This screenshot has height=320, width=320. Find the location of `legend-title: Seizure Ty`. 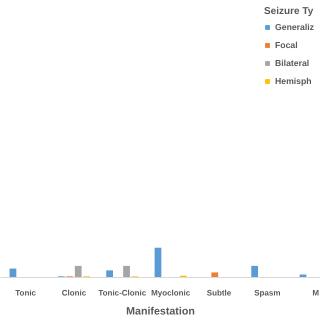

legend-title: Seizure Ty is located at coordinates (289, 11).